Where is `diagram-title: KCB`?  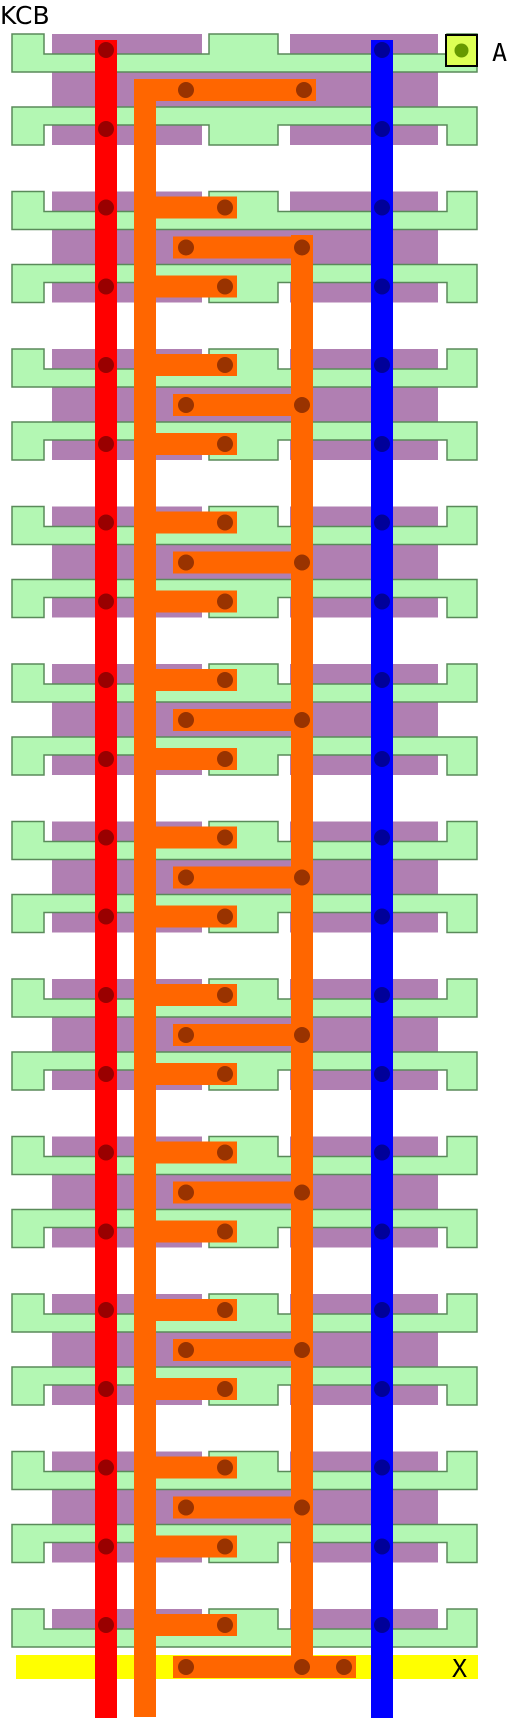
diagram-title: KCB is located at coordinates (25, 15).